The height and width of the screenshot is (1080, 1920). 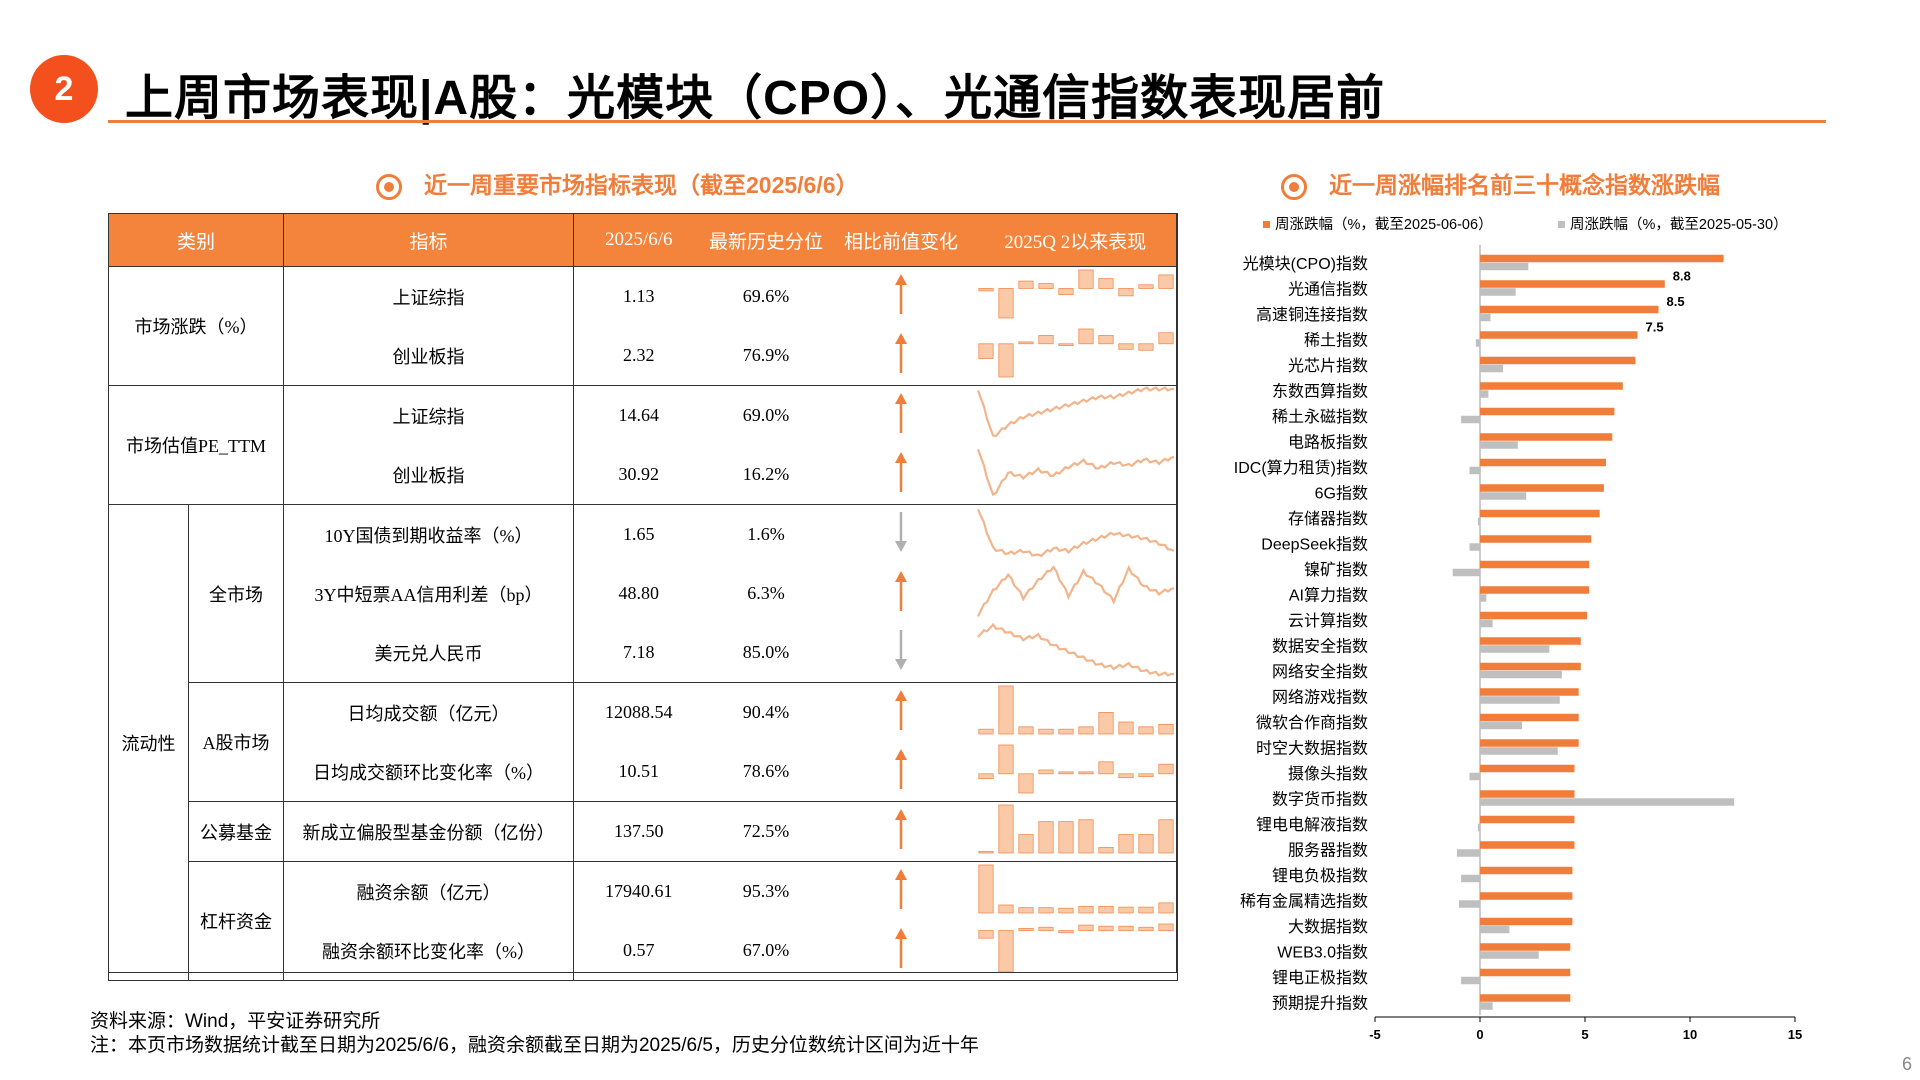 I want to click on table-row: 融资余额环比变化率（%） 0.57 67.0%, so click(x=644, y=951).